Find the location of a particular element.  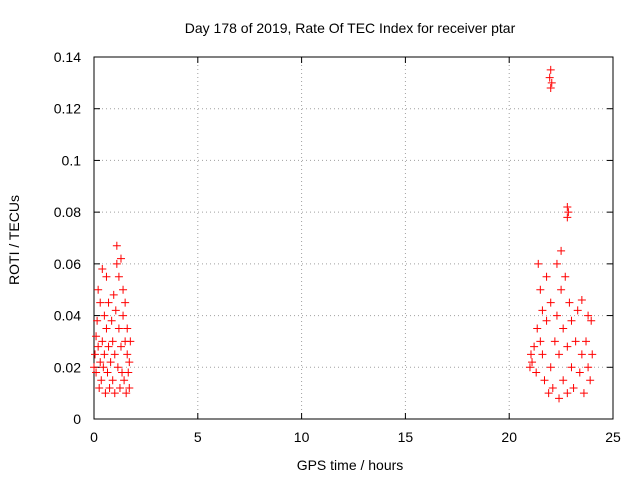

y-tick-label: 0.06 is located at coordinates (67, 264).